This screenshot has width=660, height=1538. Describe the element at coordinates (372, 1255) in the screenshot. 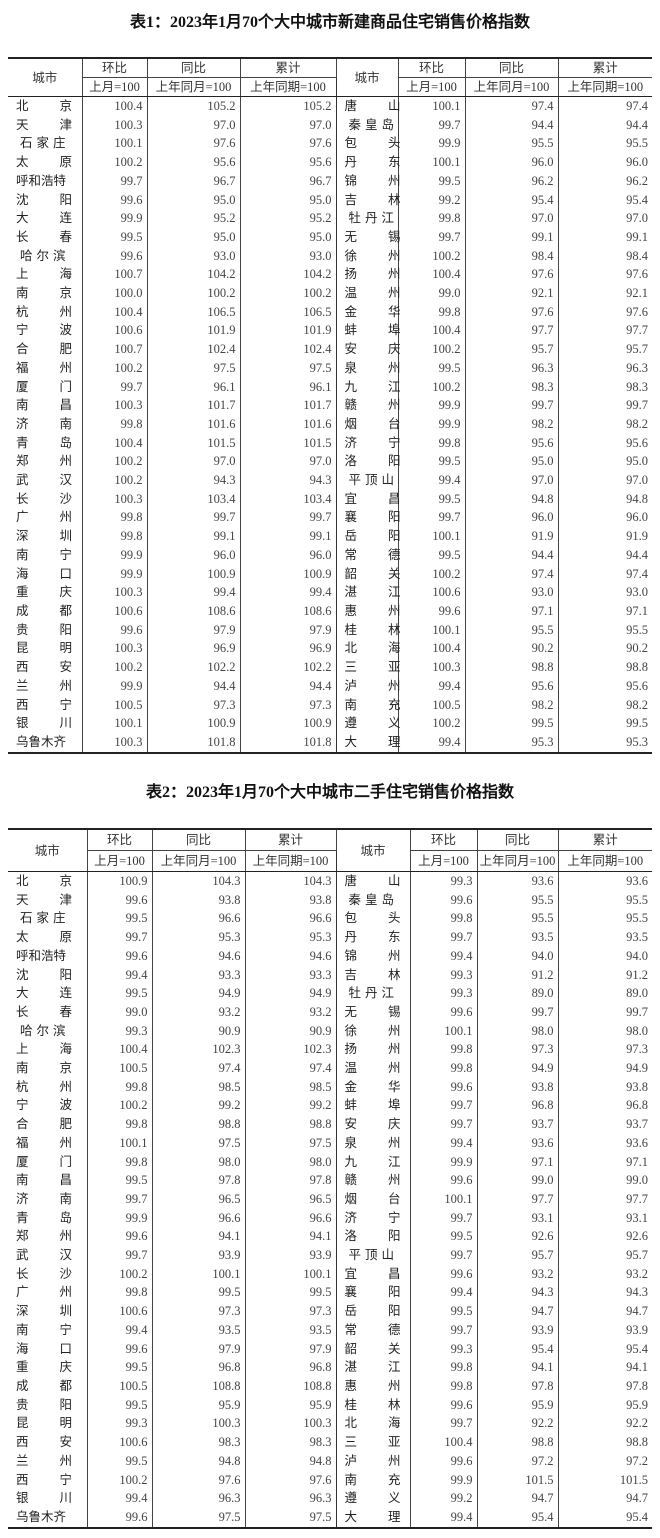

I see `city-cell: 平顶山` at that location.